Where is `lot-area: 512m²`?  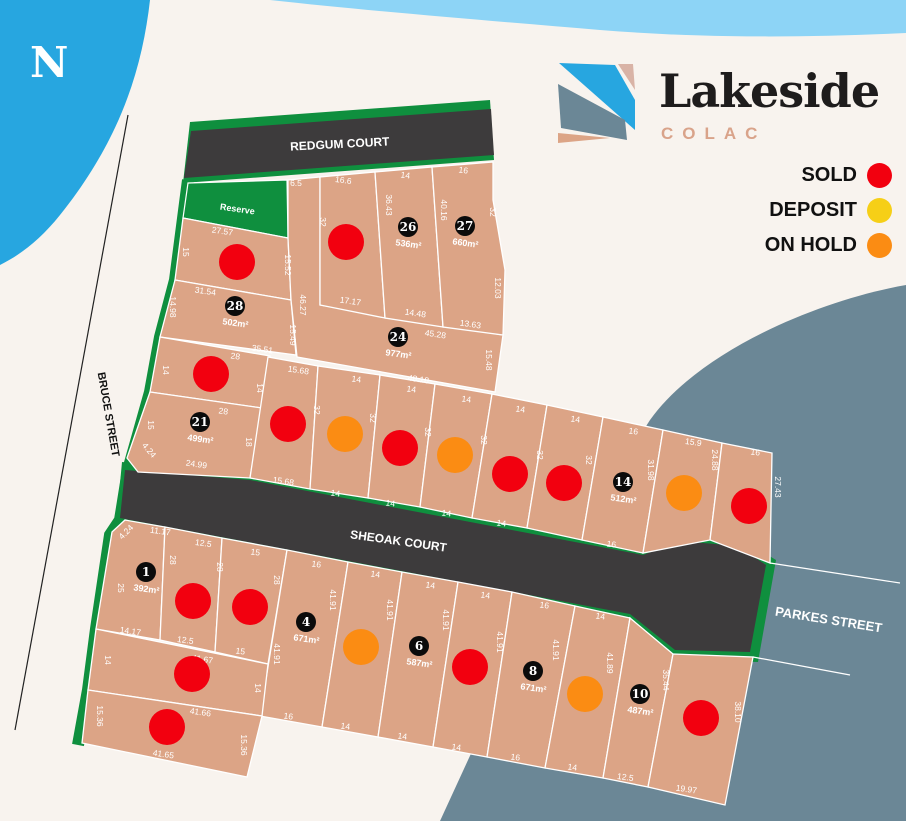
lot-area: 512m² is located at coordinates (623, 499).